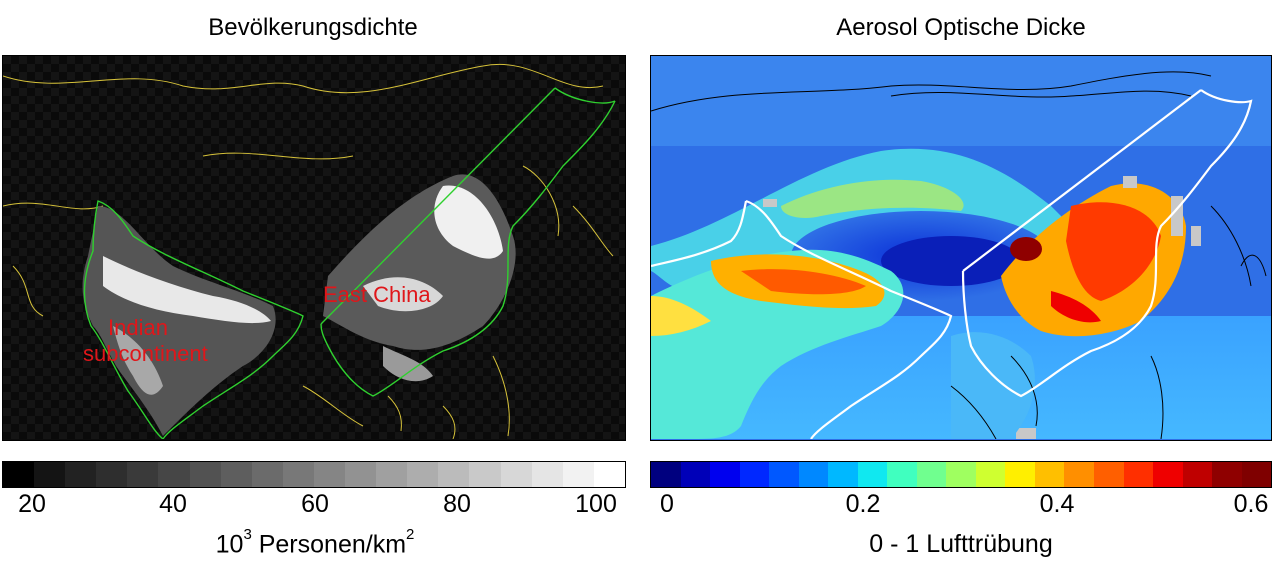  Describe the element at coordinates (315, 542) in the screenshot. I see `population-colorbar-caption: 103 Personen/km2` at that location.